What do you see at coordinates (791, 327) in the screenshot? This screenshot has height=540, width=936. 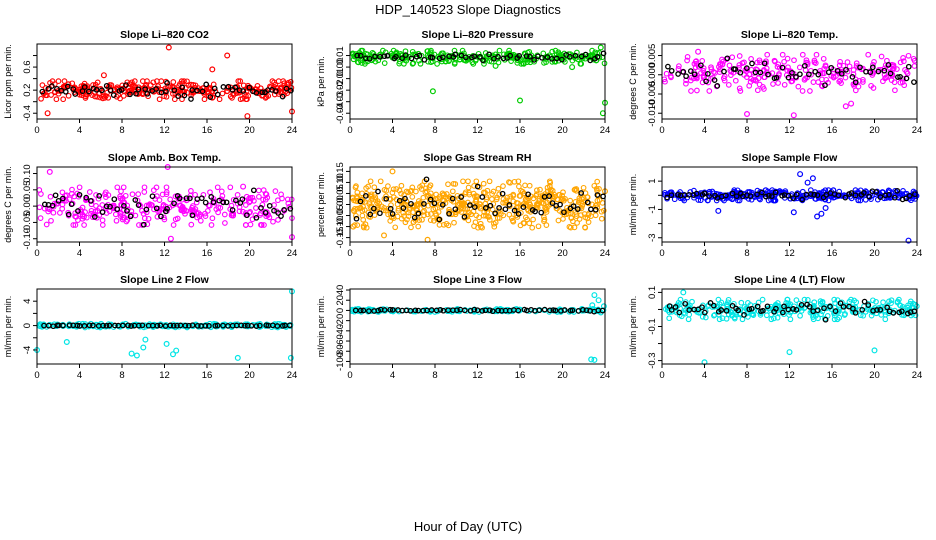 I see `series-points` at bounding box center [791, 327].